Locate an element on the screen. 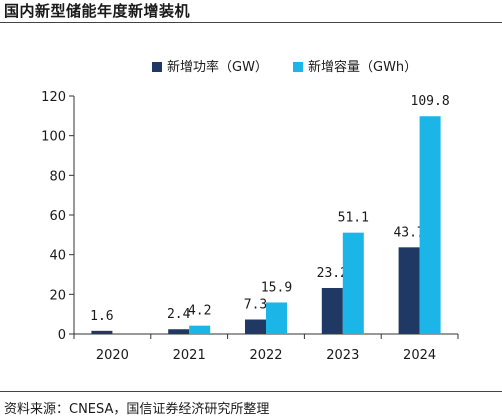  x-tick-label: 2022 is located at coordinates (265, 355).